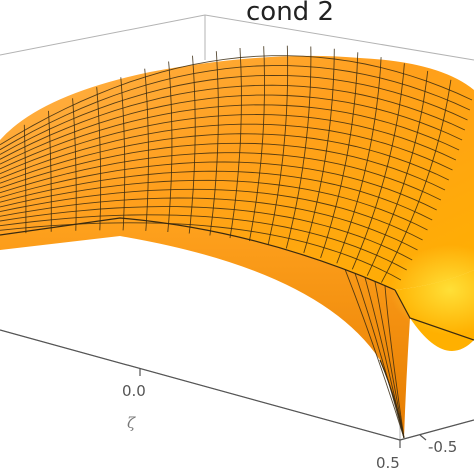  Describe the element at coordinates (388, 463) in the screenshot. I see `x-tick-label-1: 0.5` at that location.